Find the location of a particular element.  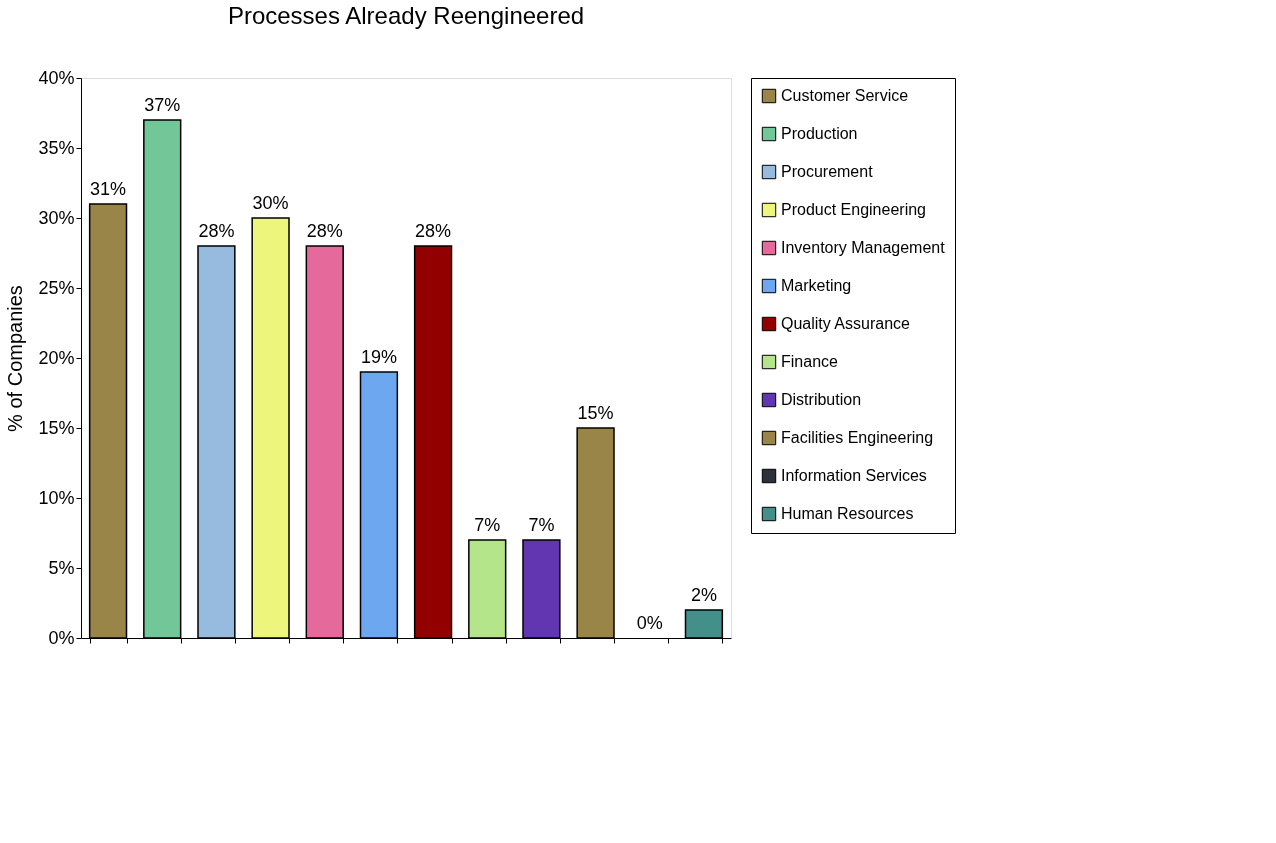

legend-label: Customer Service is located at coordinates (845, 95).